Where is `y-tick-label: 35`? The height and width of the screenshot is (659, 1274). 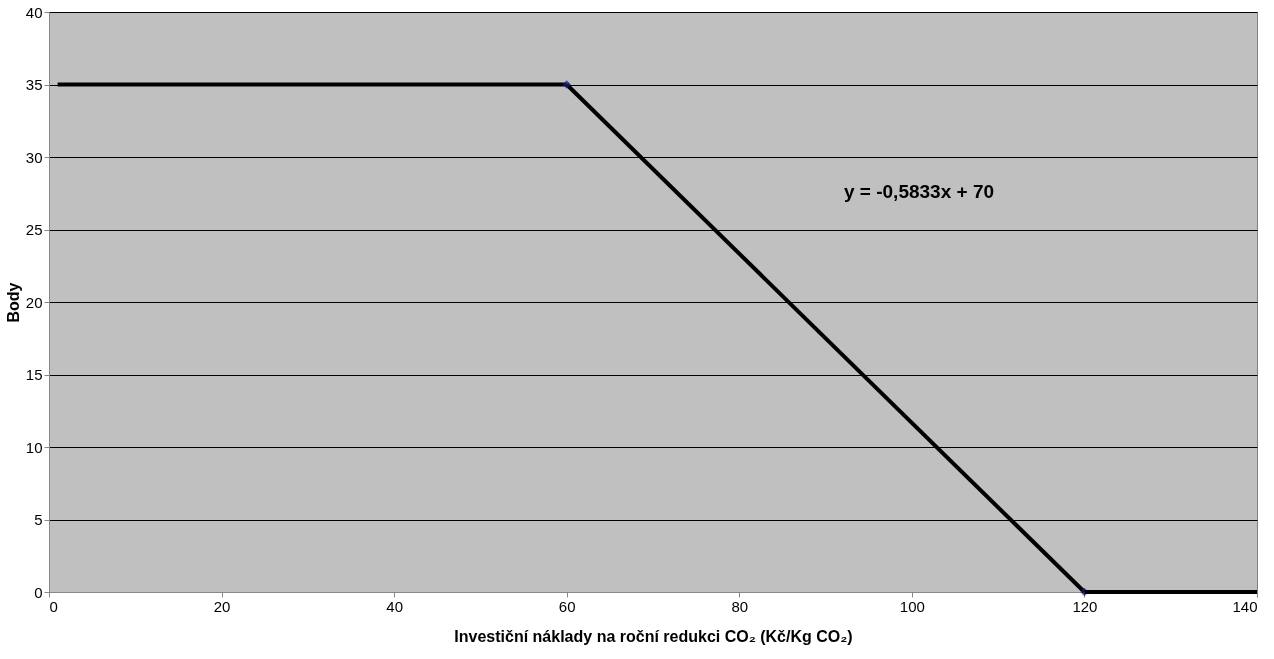
y-tick-label: 35 is located at coordinates (34, 84).